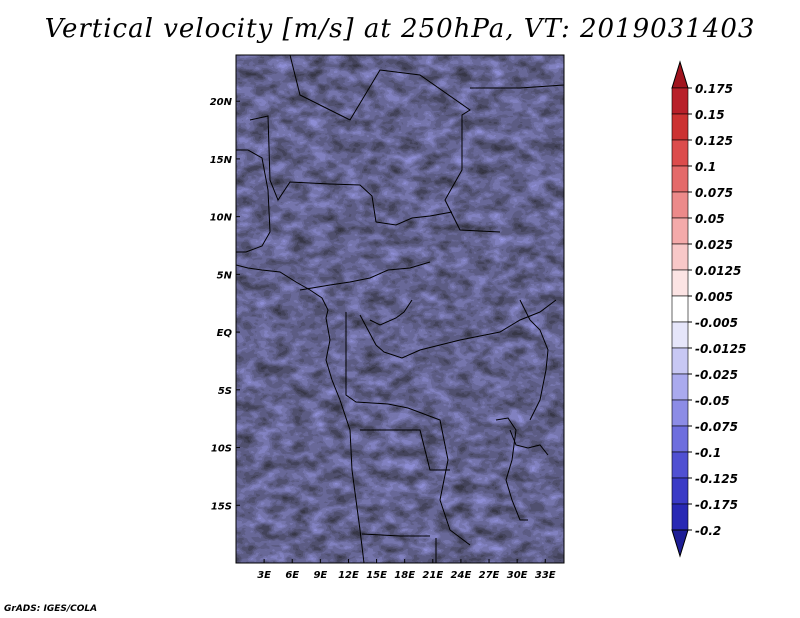  I want to click on y-tick-label: 20N, so click(221, 102).